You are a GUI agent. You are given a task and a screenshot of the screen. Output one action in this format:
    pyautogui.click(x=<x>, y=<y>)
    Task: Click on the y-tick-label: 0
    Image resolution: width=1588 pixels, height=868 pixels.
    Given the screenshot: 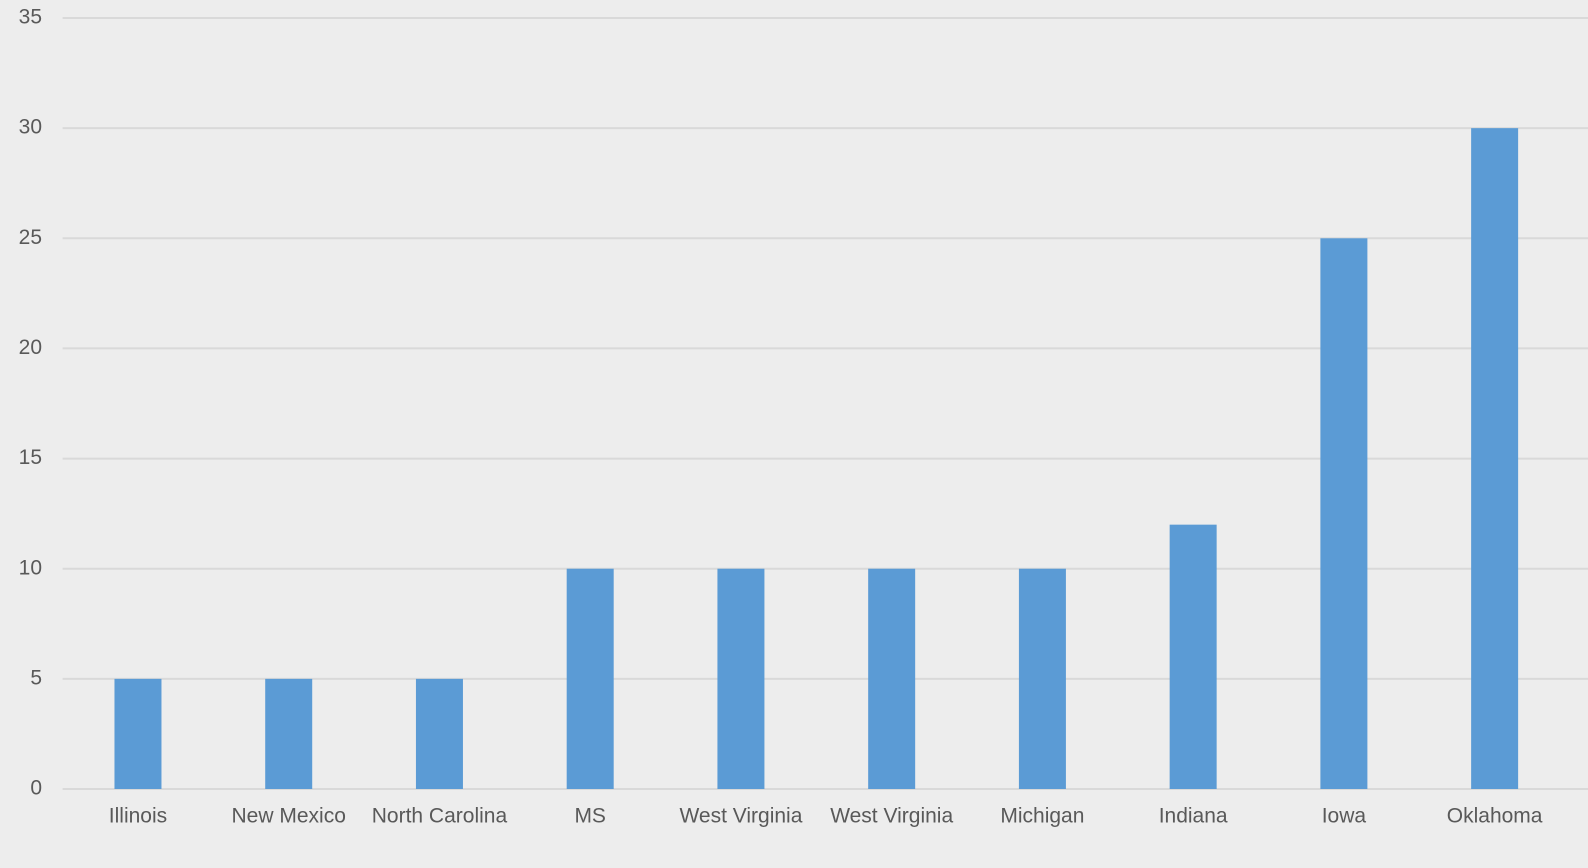 What is the action you would take?
    pyautogui.click(x=36, y=788)
    